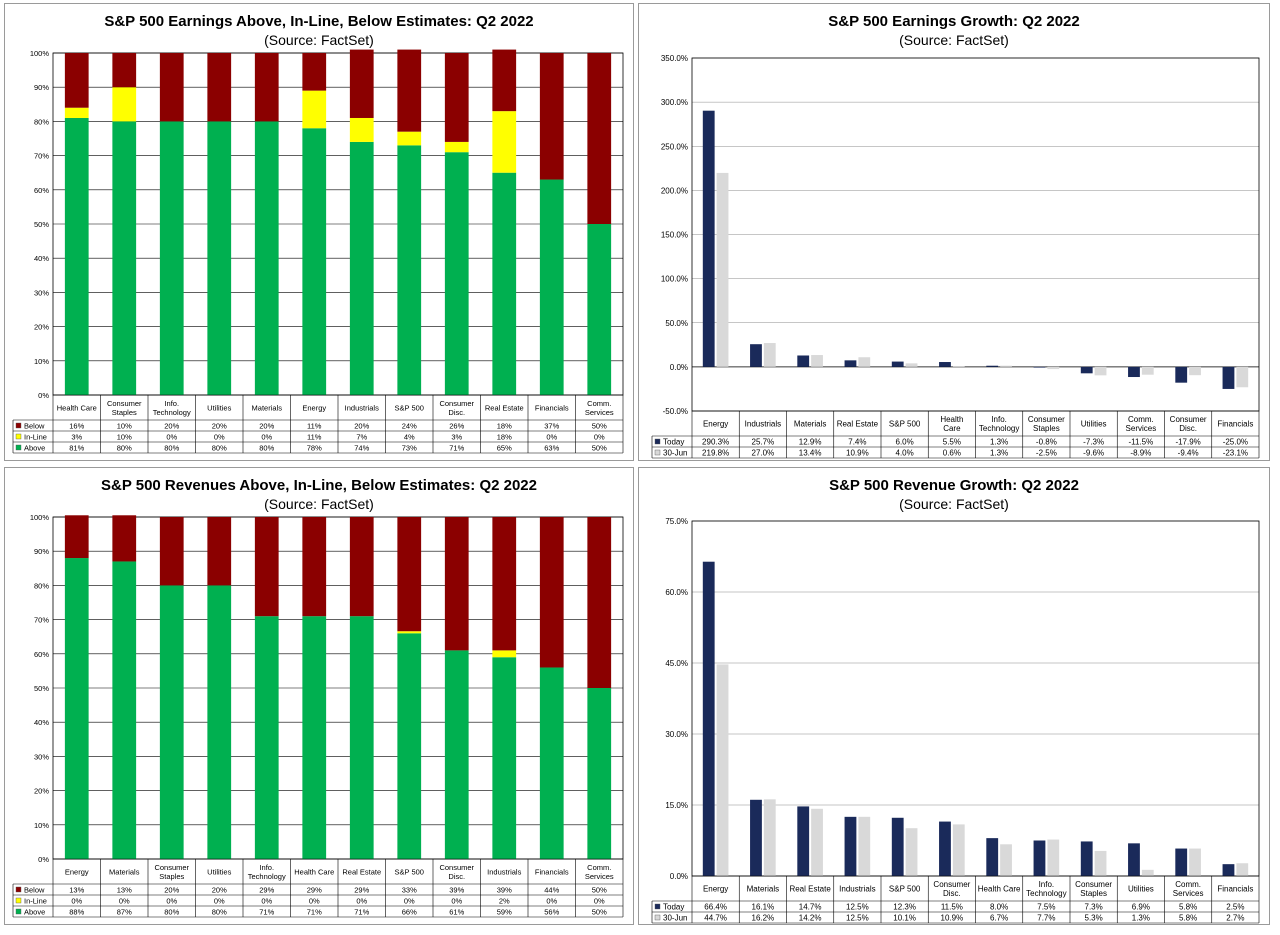 The image size is (1280, 935). What do you see at coordinates (409, 448) in the screenshot?
I see `data-label: 73%` at bounding box center [409, 448].